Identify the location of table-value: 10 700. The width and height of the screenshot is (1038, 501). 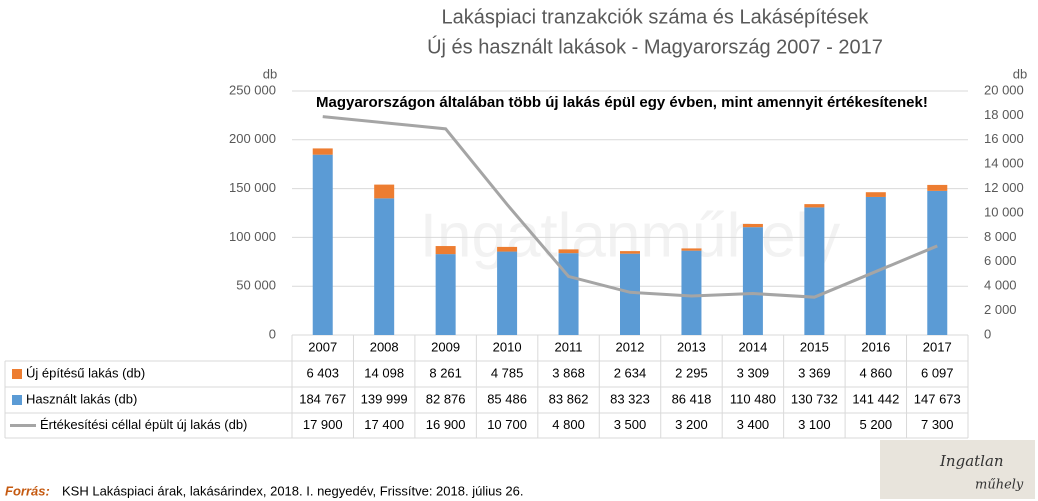
(507, 424).